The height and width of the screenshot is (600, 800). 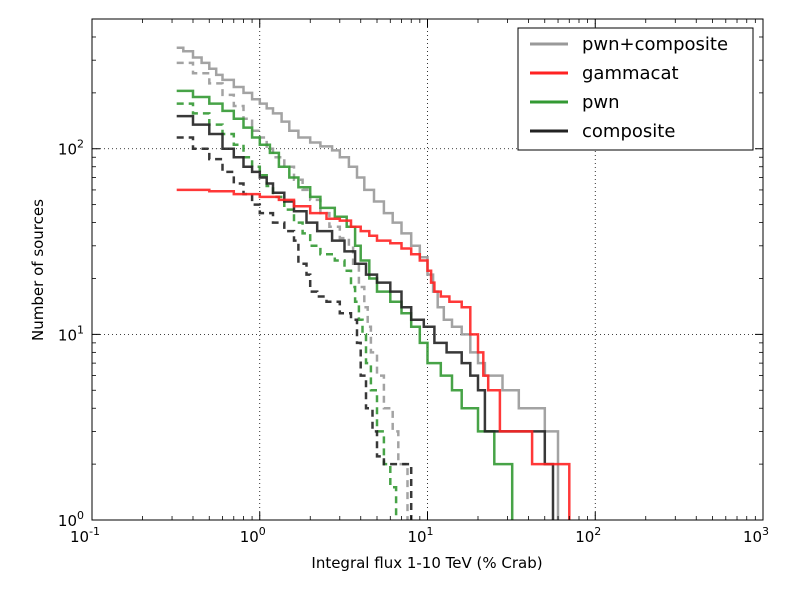 I want to click on legend-label: composite, so click(x=628, y=131).